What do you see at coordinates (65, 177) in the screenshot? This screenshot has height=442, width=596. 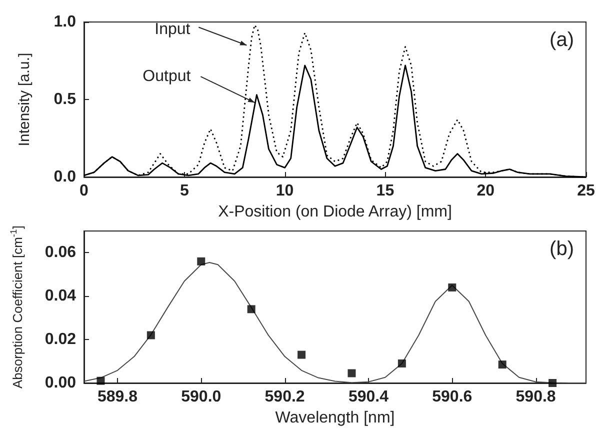 I see `y-tick-label: 0.0` at bounding box center [65, 177].